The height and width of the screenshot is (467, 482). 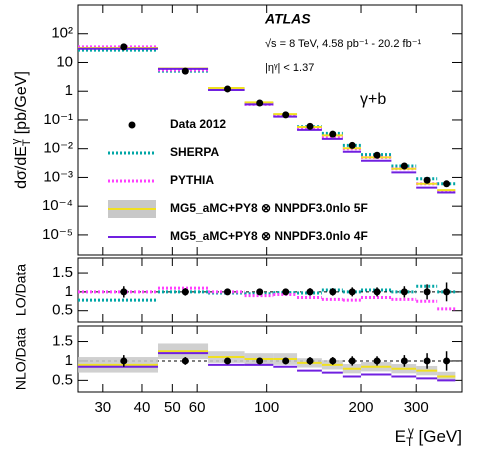 I want to click on legend-label: PYTHIA, so click(x=192, y=180).